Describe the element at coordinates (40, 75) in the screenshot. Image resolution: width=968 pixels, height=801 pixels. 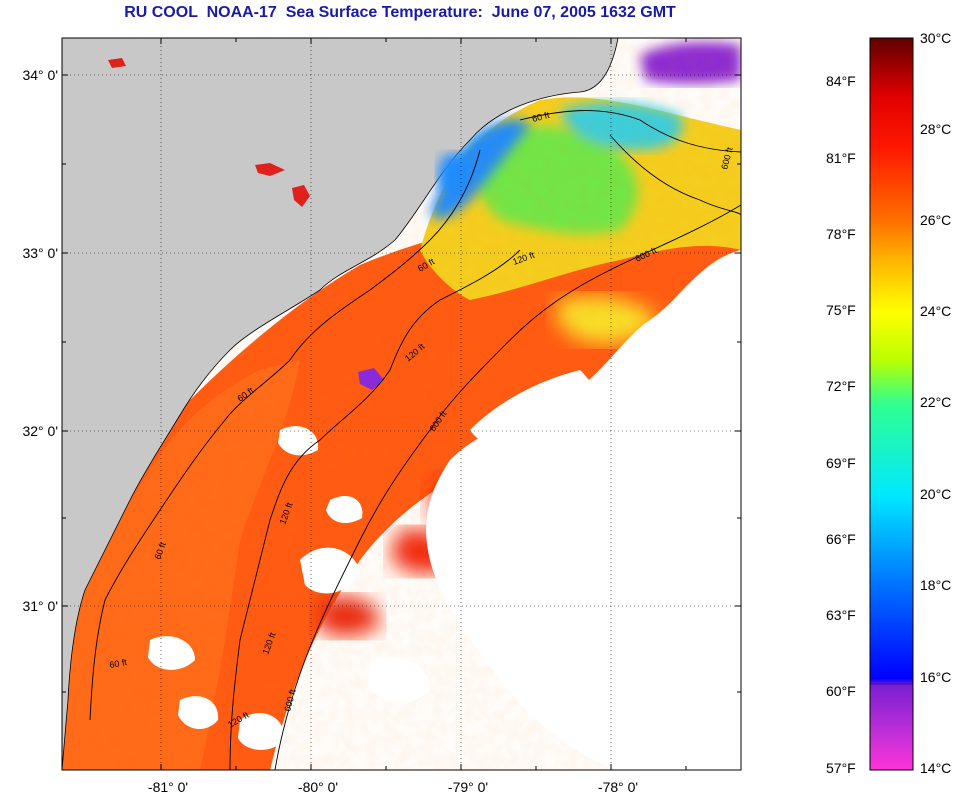
I see `lat-label: 34° 0'` at that location.